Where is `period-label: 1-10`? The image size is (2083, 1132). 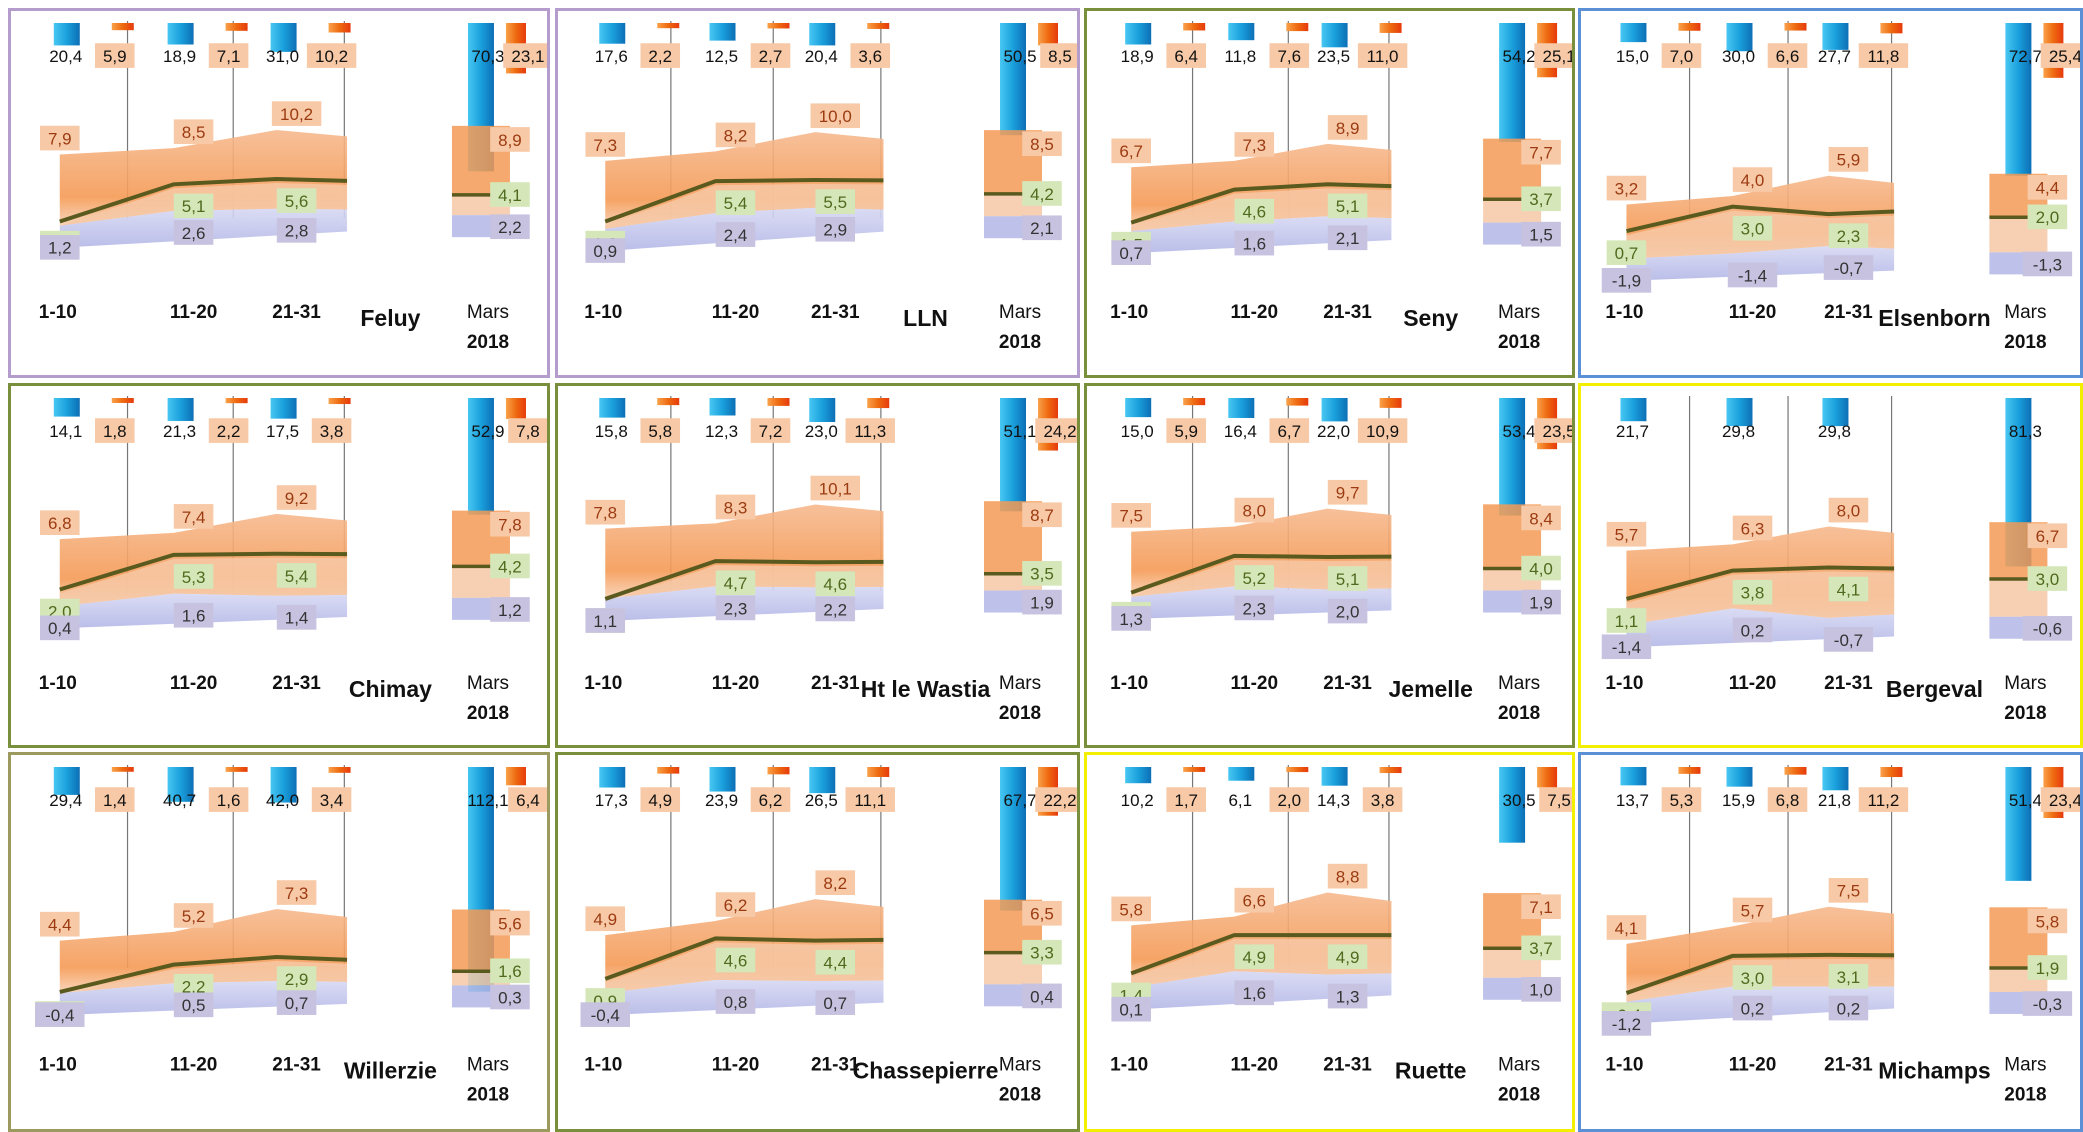
period-label: 1-10 is located at coordinates (1129, 1064).